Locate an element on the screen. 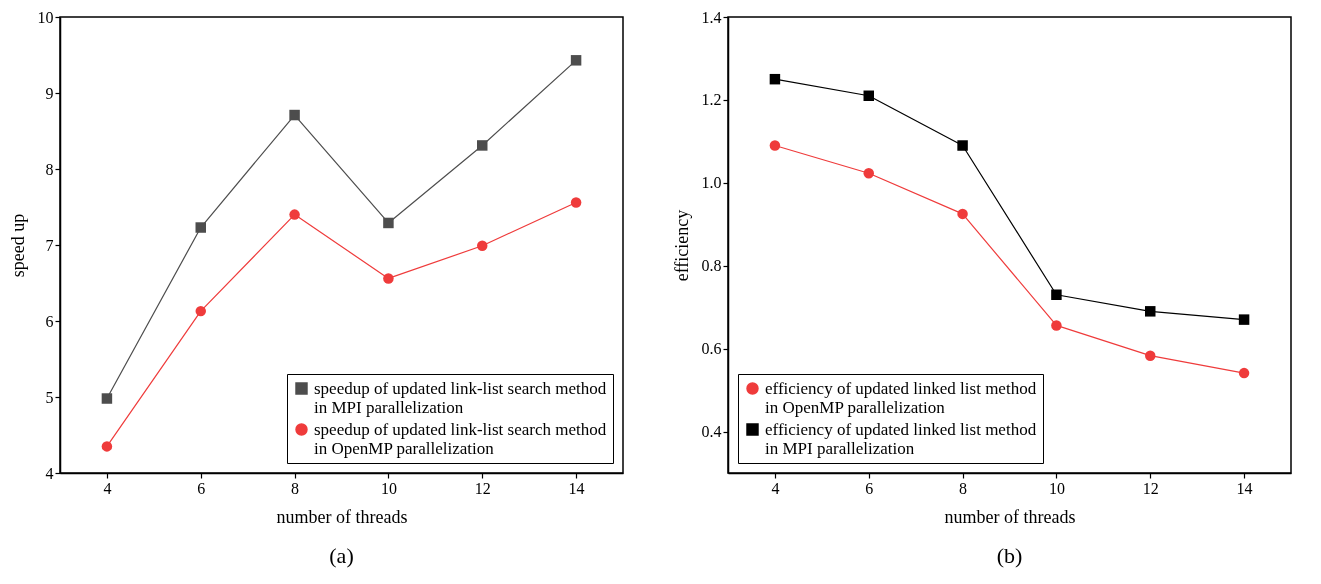 This screenshot has width=1321, height=584. text: (a) is located at coordinates (341, 555).